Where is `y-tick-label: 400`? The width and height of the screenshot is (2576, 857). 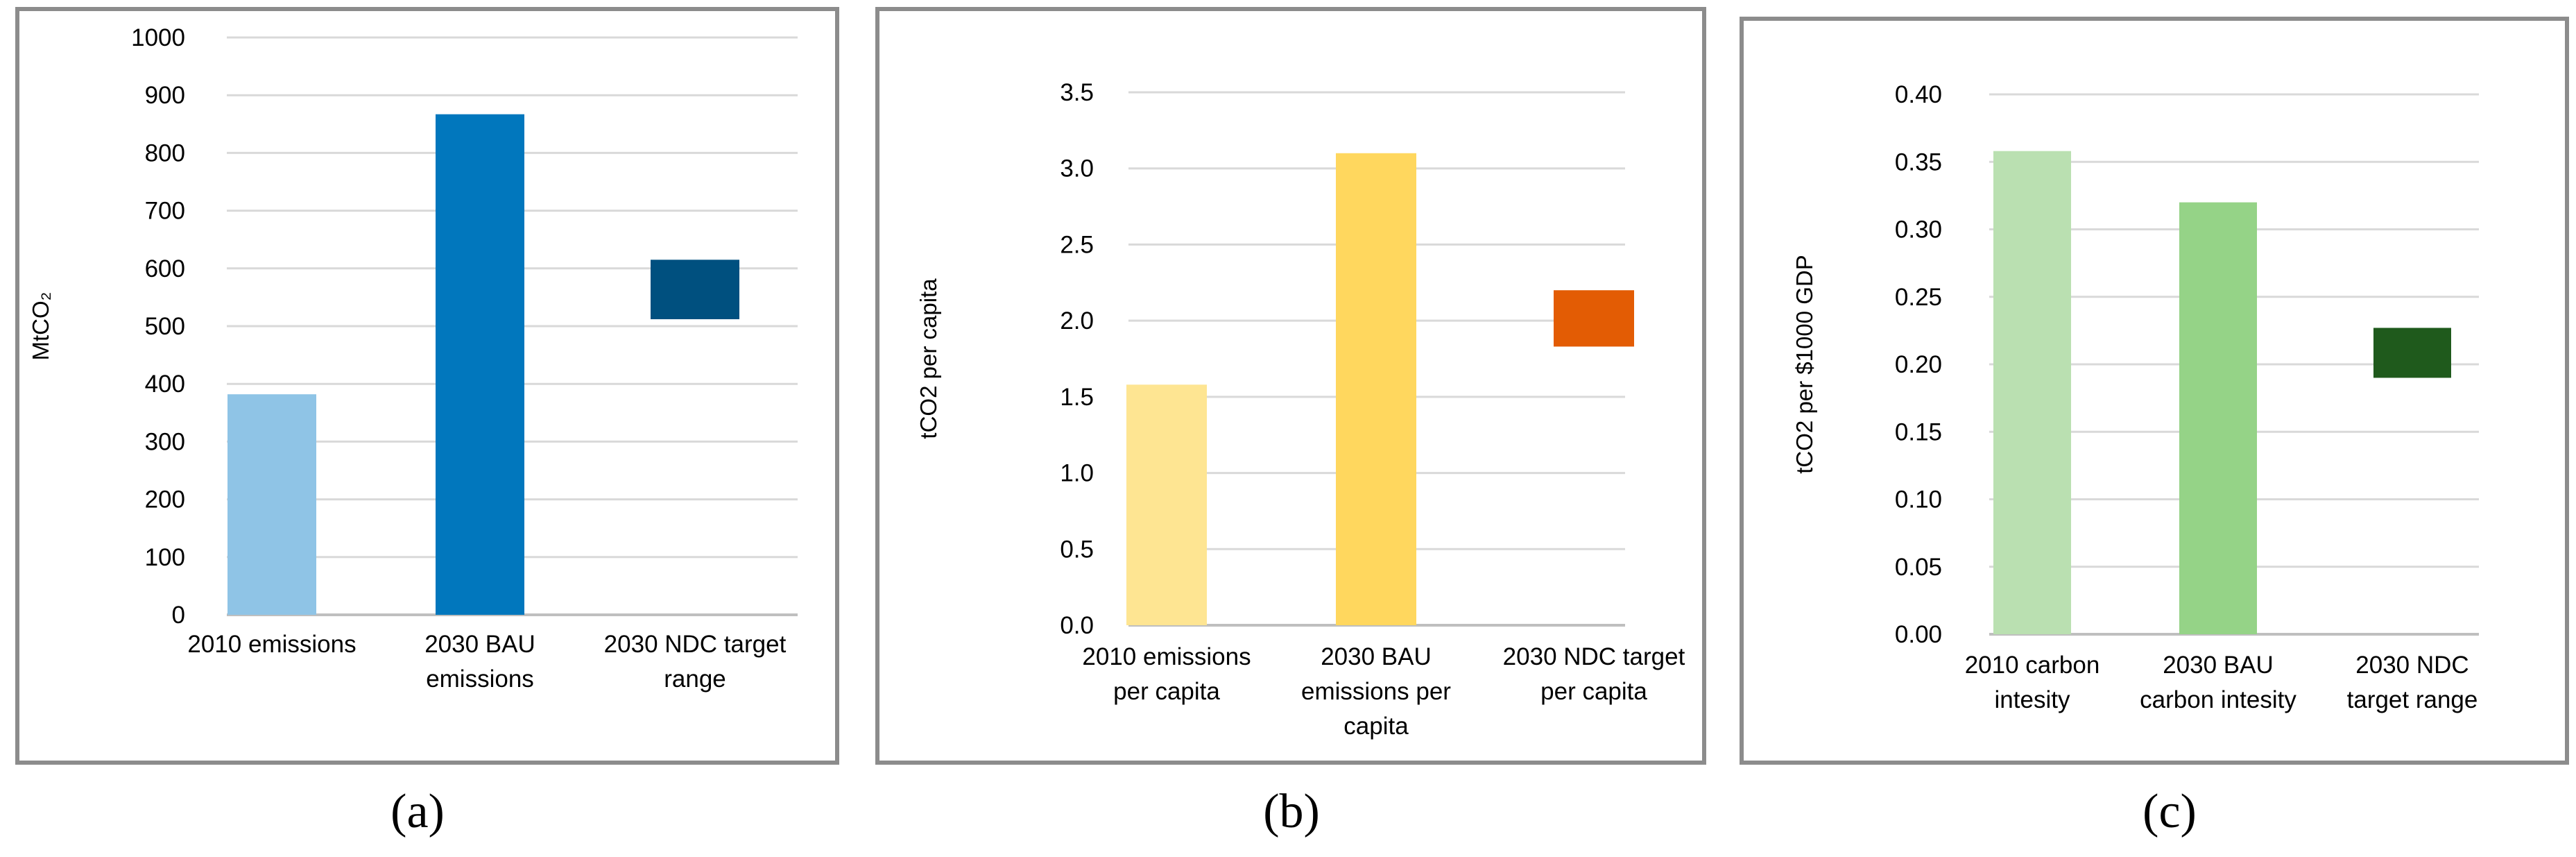 y-tick-label: 400 is located at coordinates (165, 384).